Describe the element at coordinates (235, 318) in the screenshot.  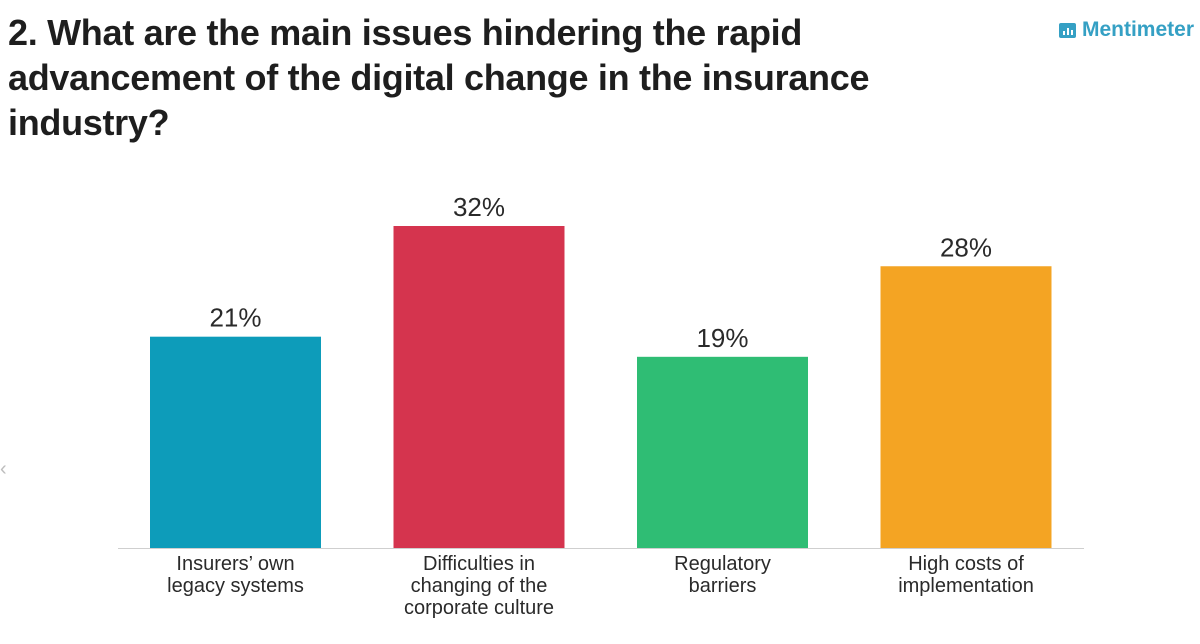
I see `bar-value-label-1: 21%` at that location.